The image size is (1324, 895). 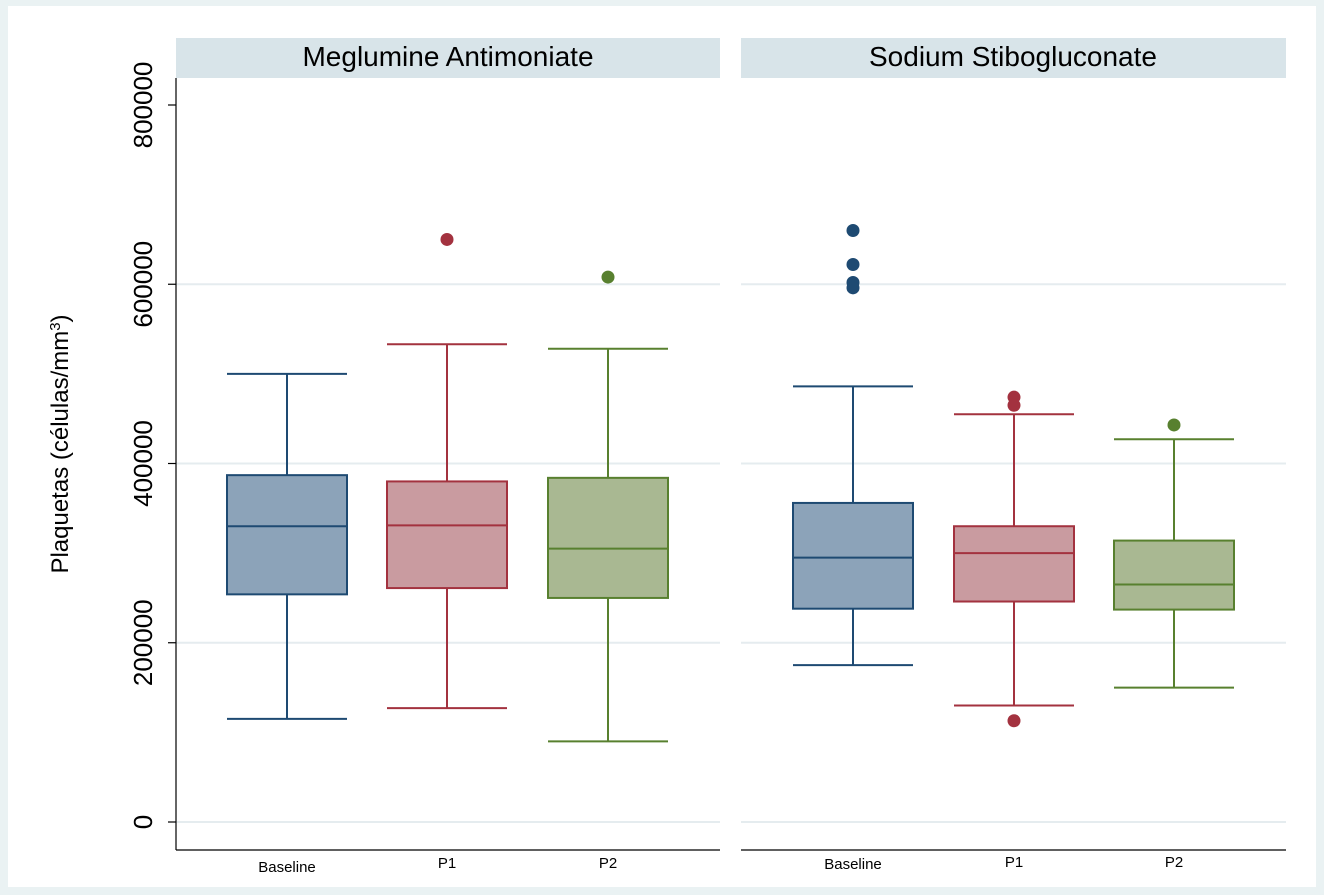 I want to click on panel-title: Meglumine Antimoniate, so click(x=447, y=56).